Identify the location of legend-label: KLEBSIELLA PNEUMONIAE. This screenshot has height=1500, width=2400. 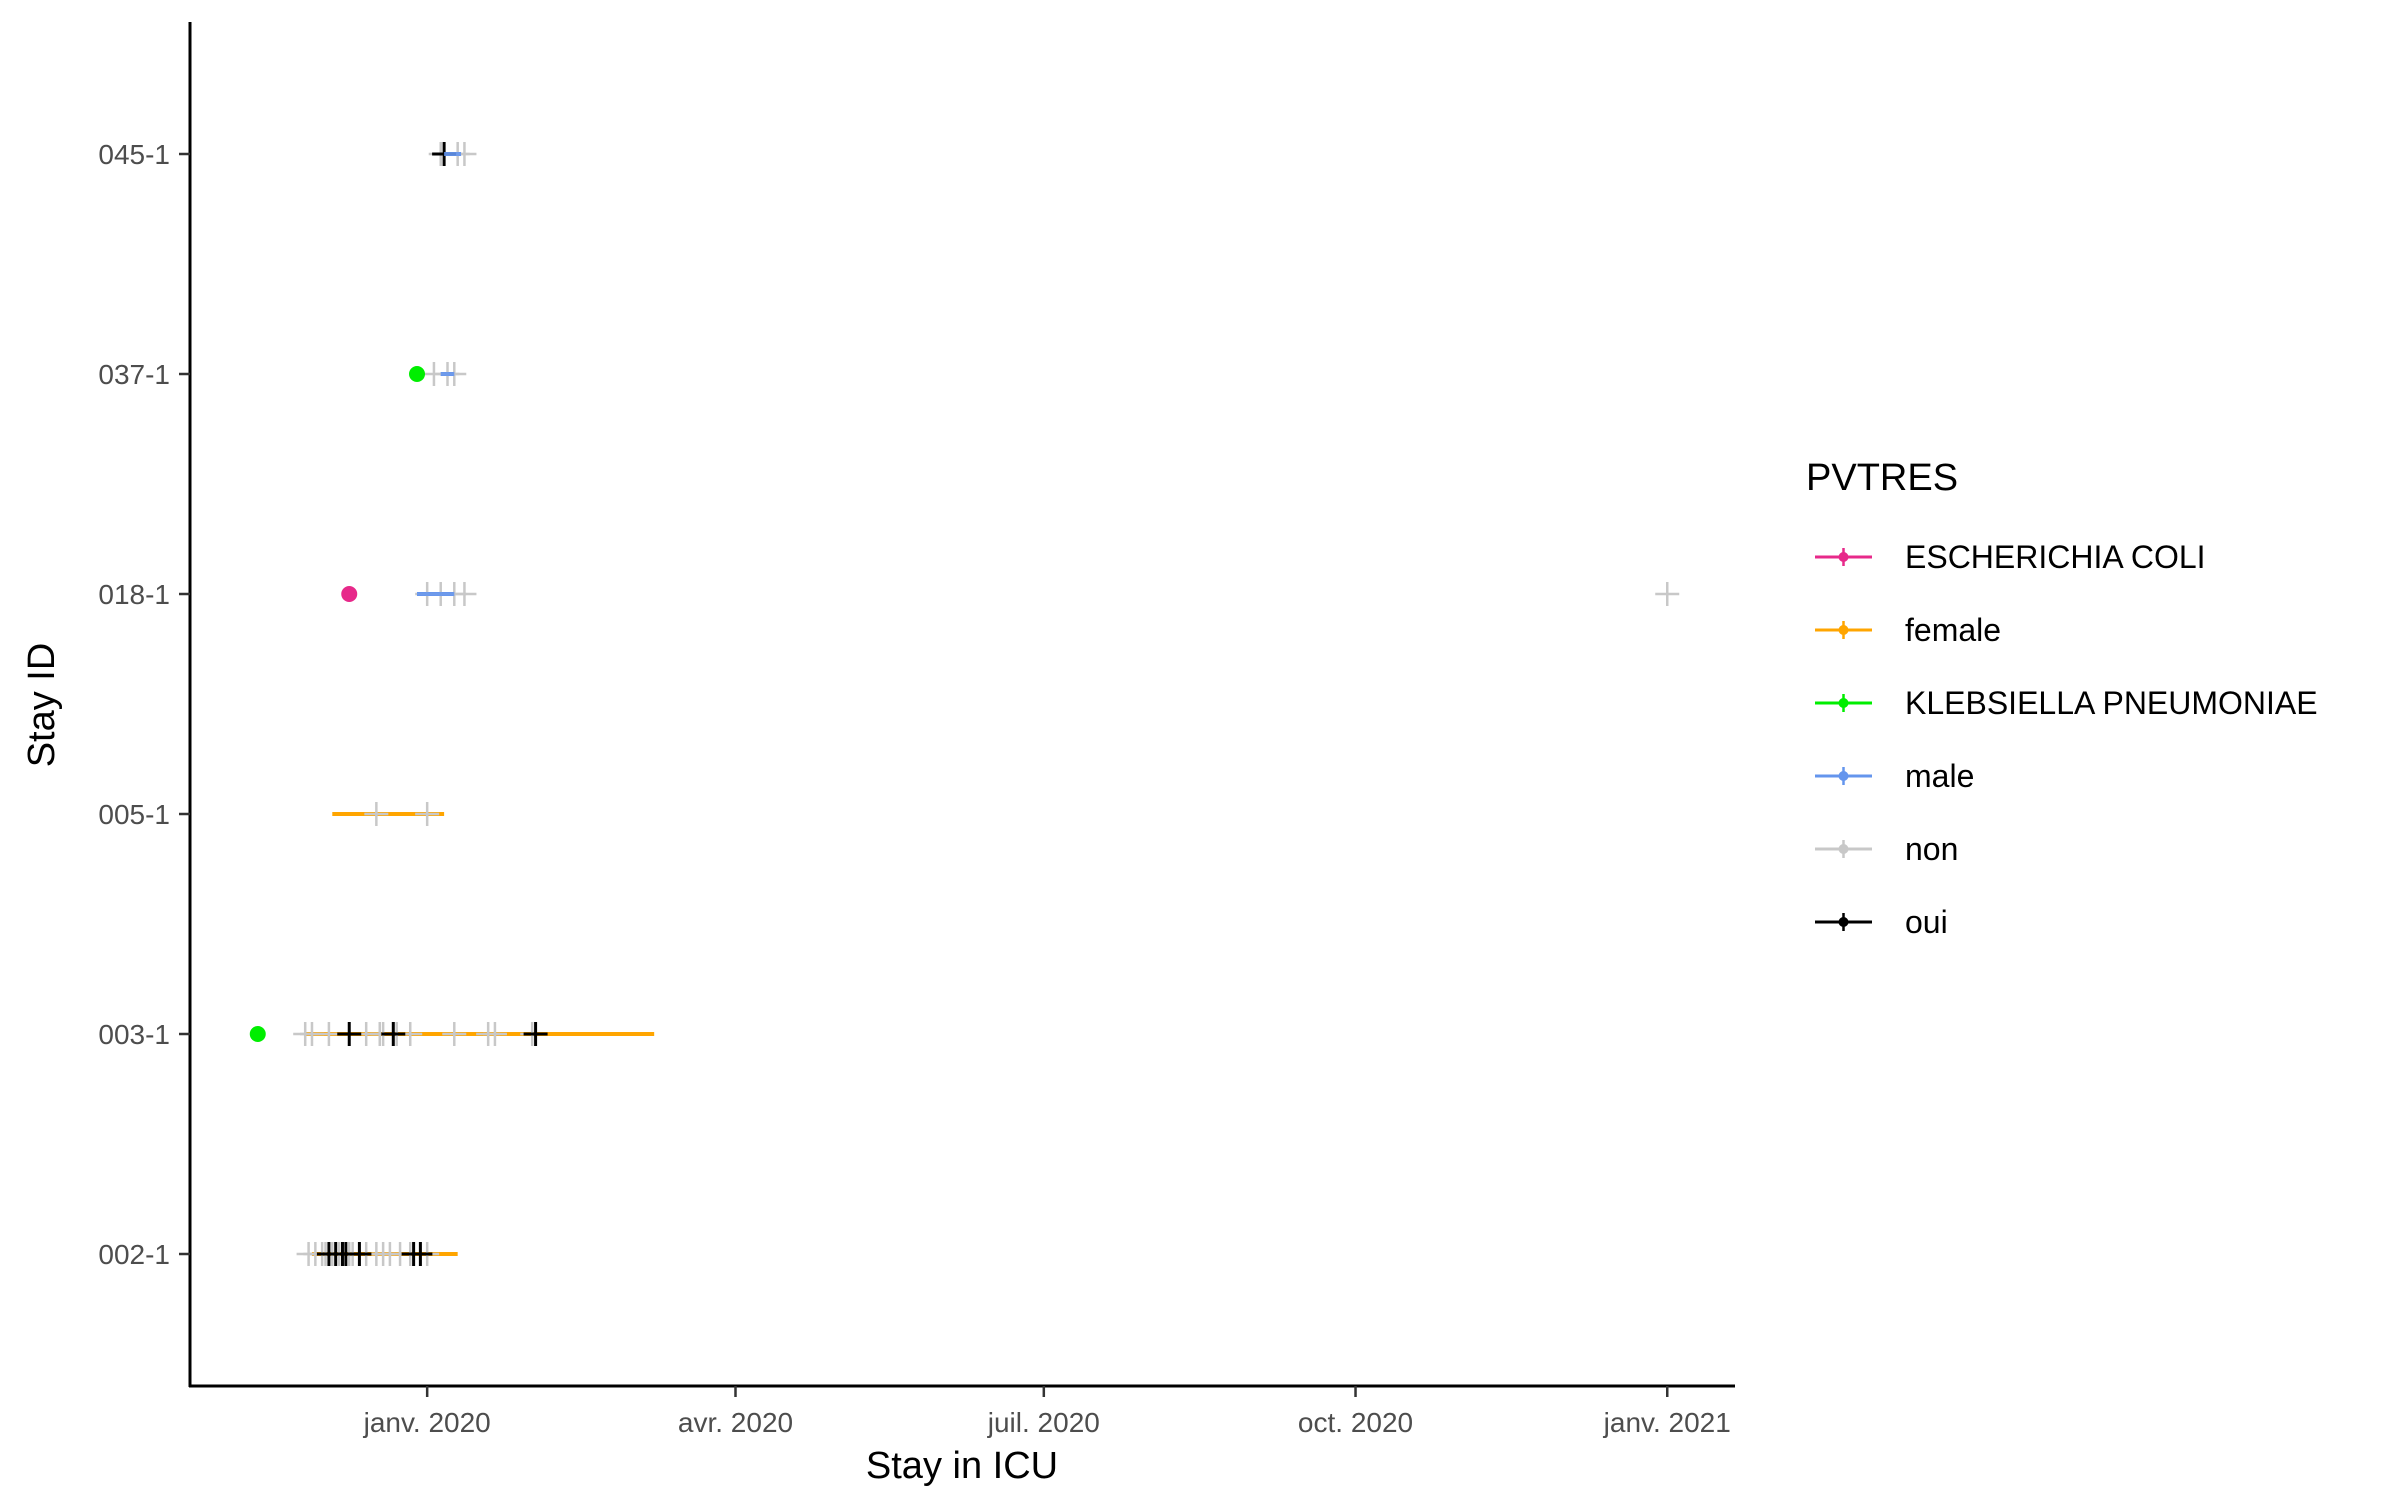
(2111, 703).